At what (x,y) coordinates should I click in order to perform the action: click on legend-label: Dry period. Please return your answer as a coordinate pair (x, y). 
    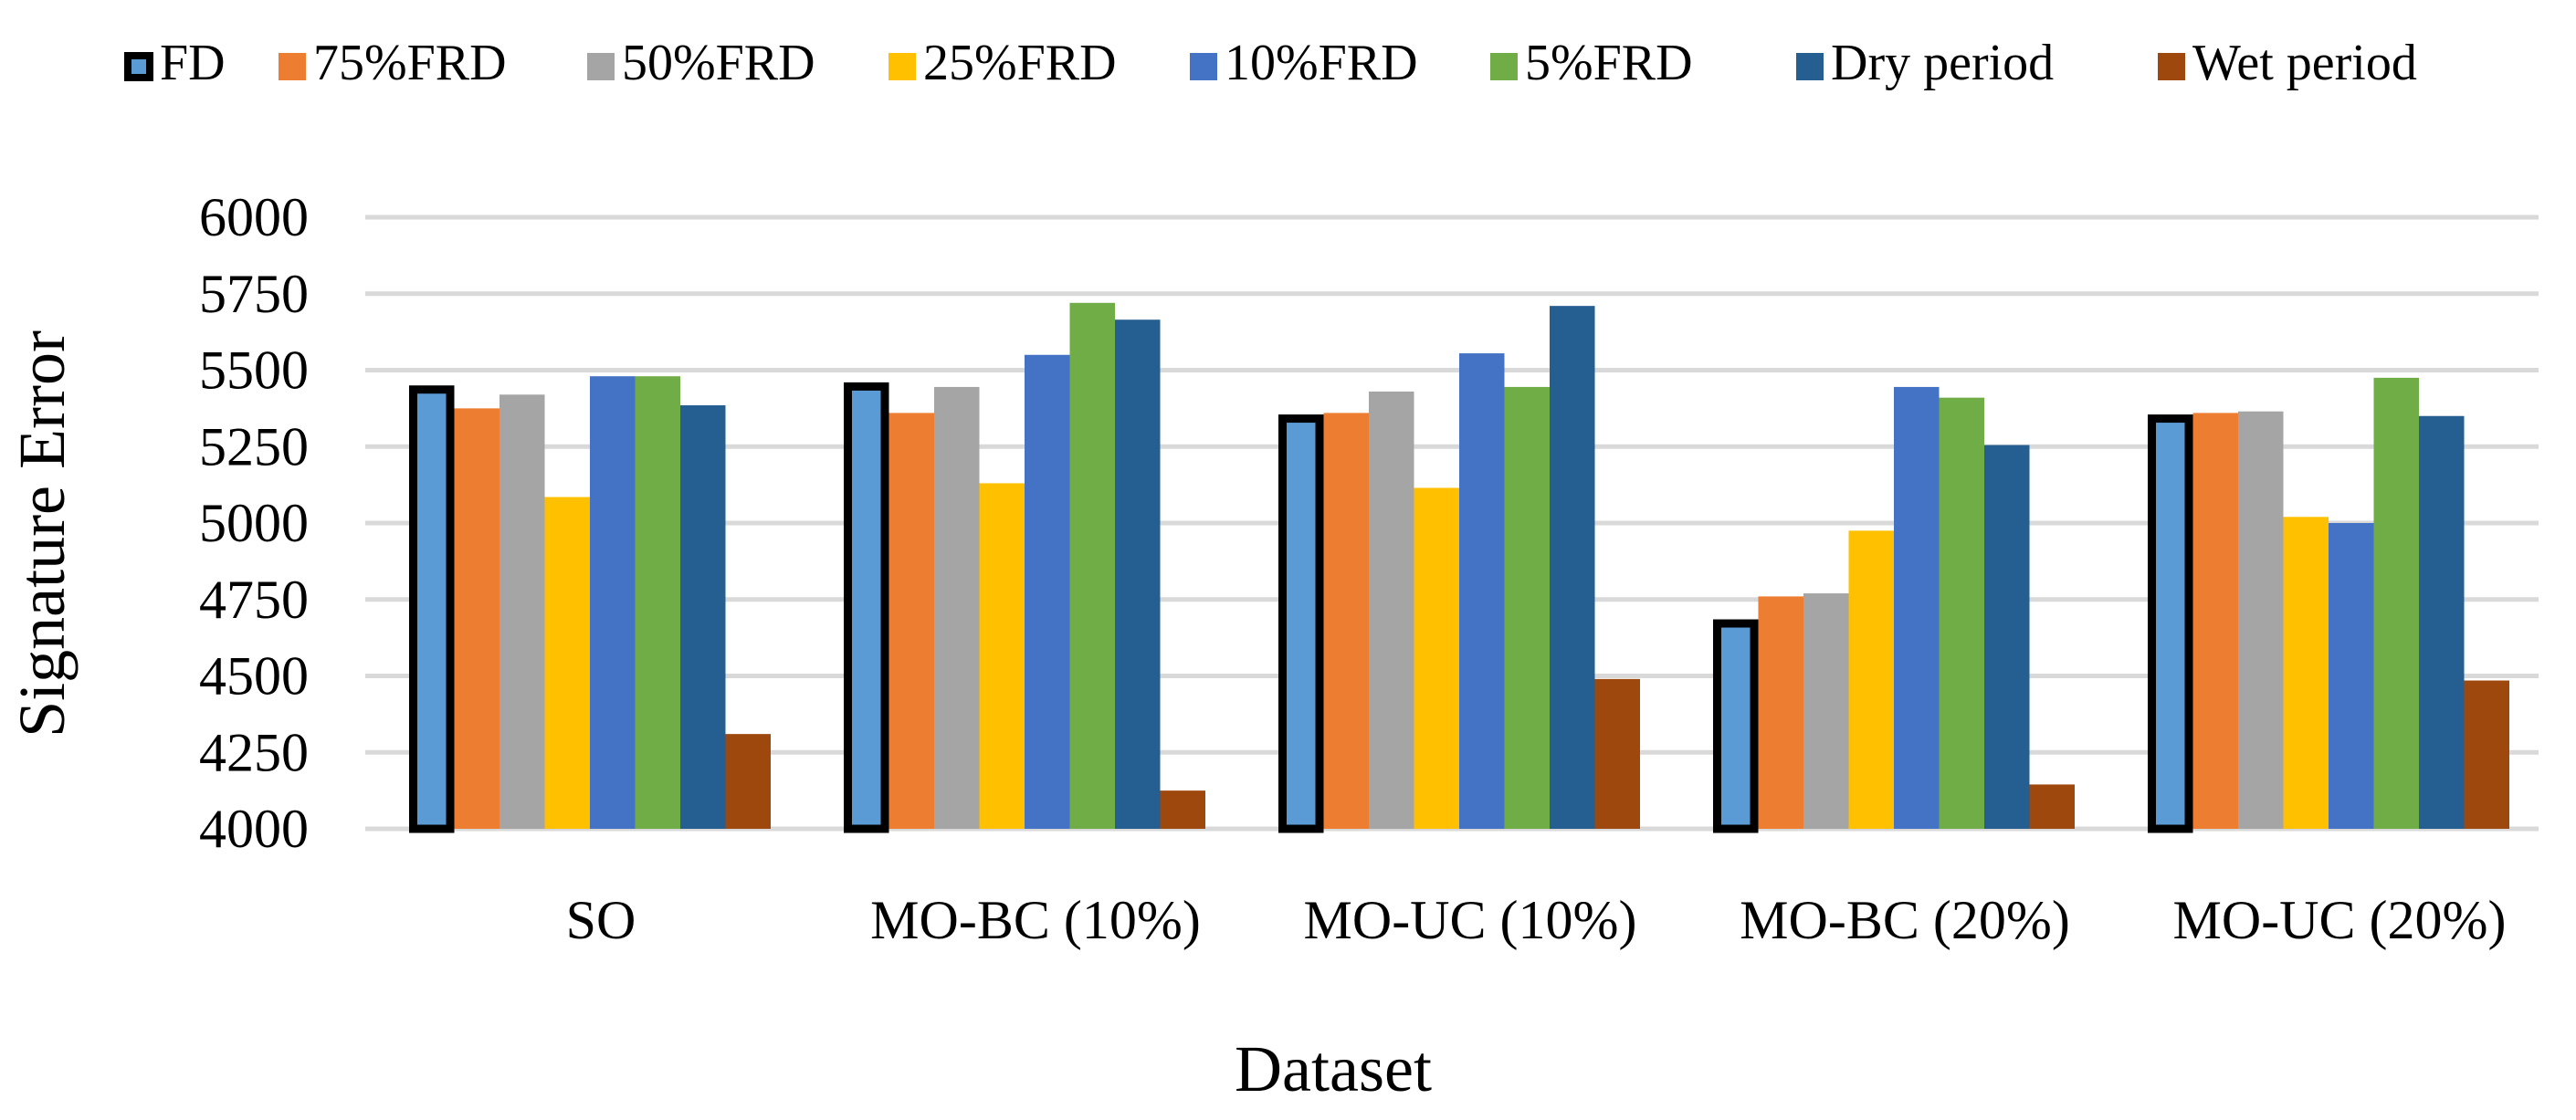
    Looking at the image, I should click on (1942, 63).